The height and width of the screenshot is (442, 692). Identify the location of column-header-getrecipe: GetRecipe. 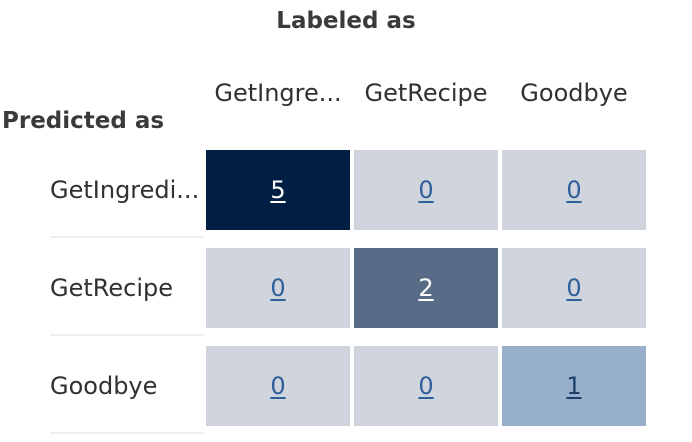
(426, 93).